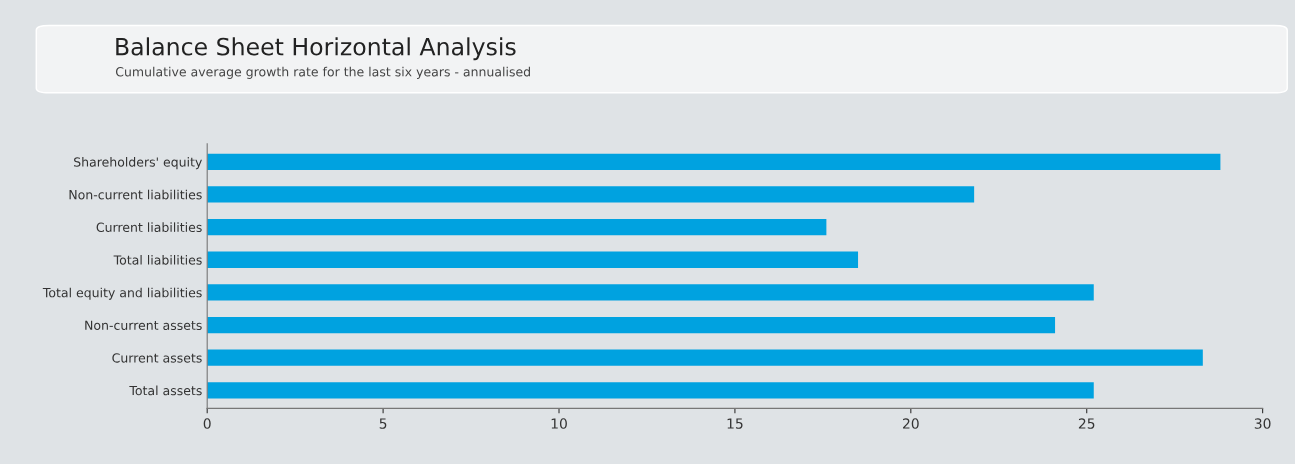  What do you see at coordinates (165, 390) in the screenshot?
I see `y-tick-label: Total assets` at bounding box center [165, 390].